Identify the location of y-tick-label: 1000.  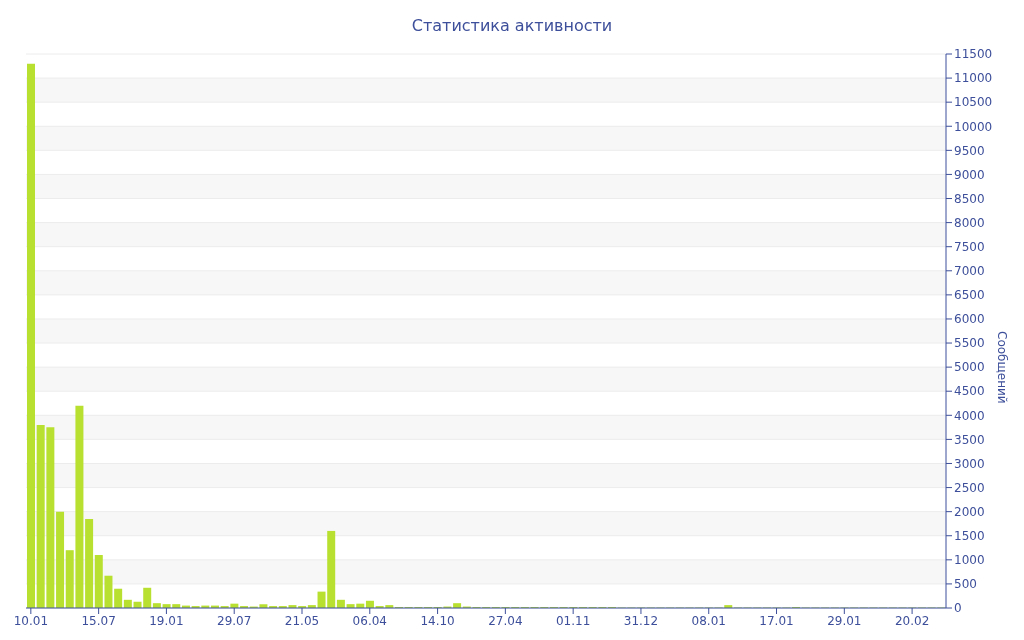
(969, 560).